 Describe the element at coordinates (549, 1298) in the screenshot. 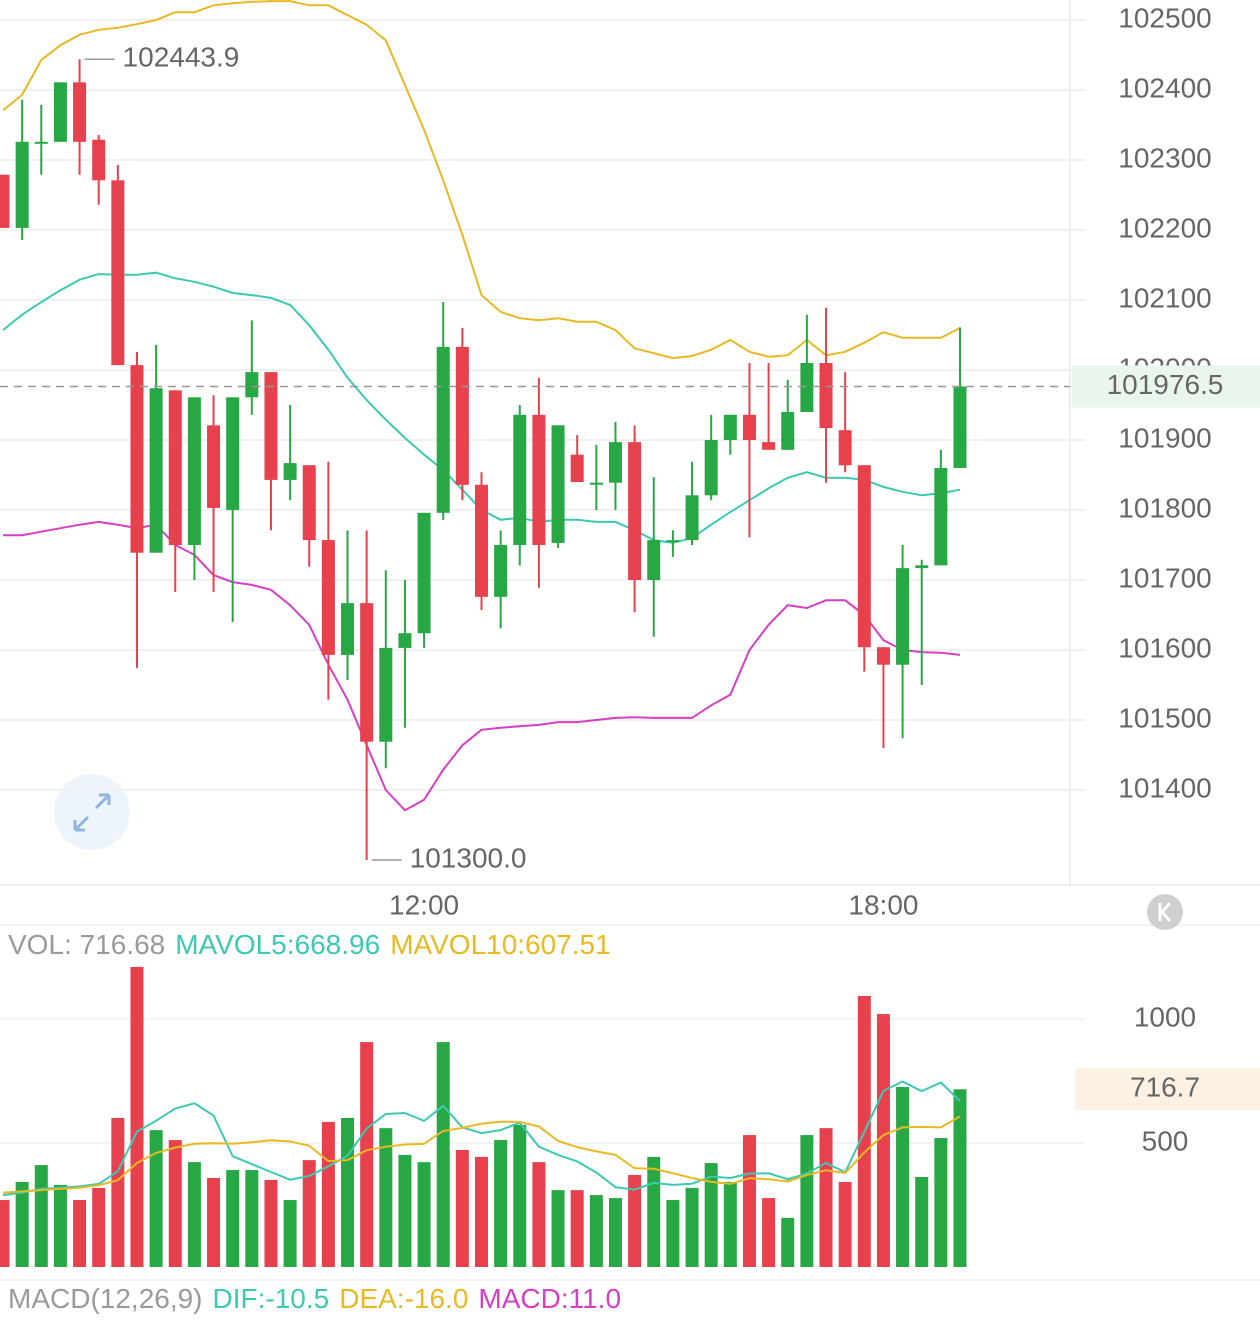

I see `header-item: MACD:11.0` at that location.